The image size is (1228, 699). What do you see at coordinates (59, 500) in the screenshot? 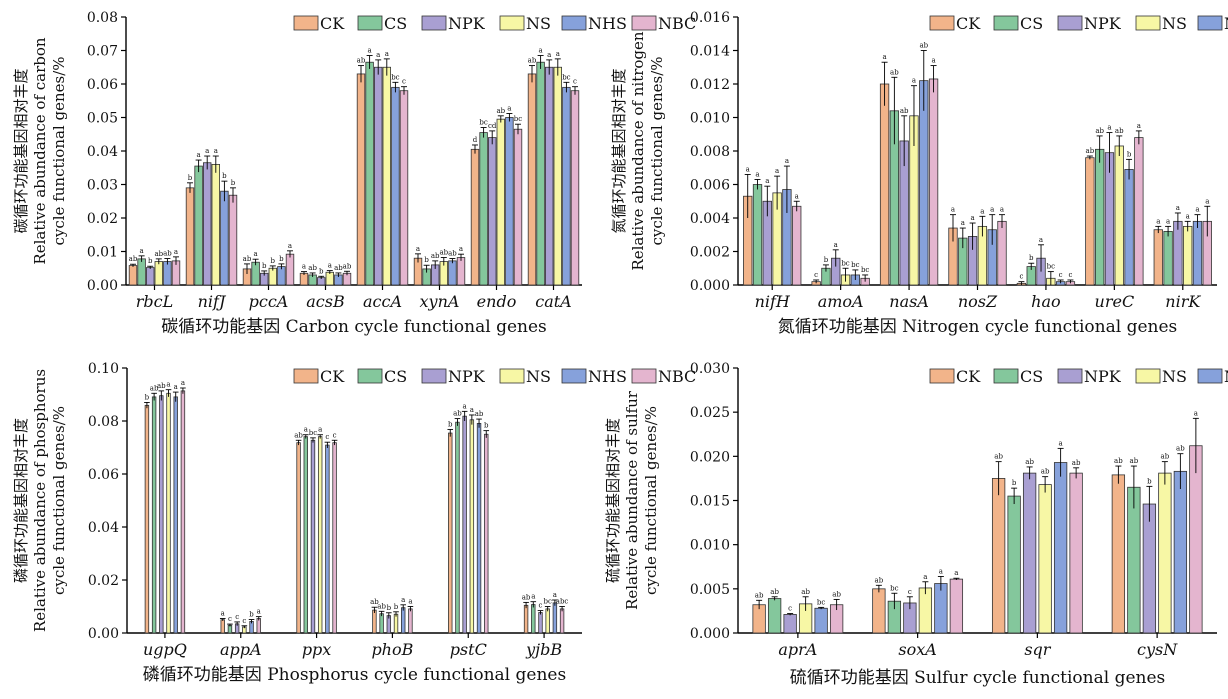
I see `y-axis-label: cycle functional genes/%` at bounding box center [59, 500].